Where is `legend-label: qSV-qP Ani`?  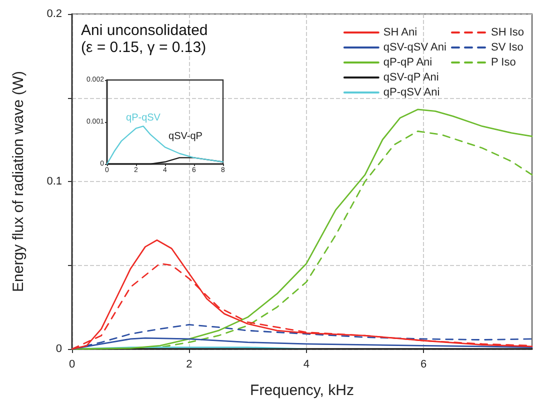
legend-label: qSV-qP Ani is located at coordinates (411, 78).